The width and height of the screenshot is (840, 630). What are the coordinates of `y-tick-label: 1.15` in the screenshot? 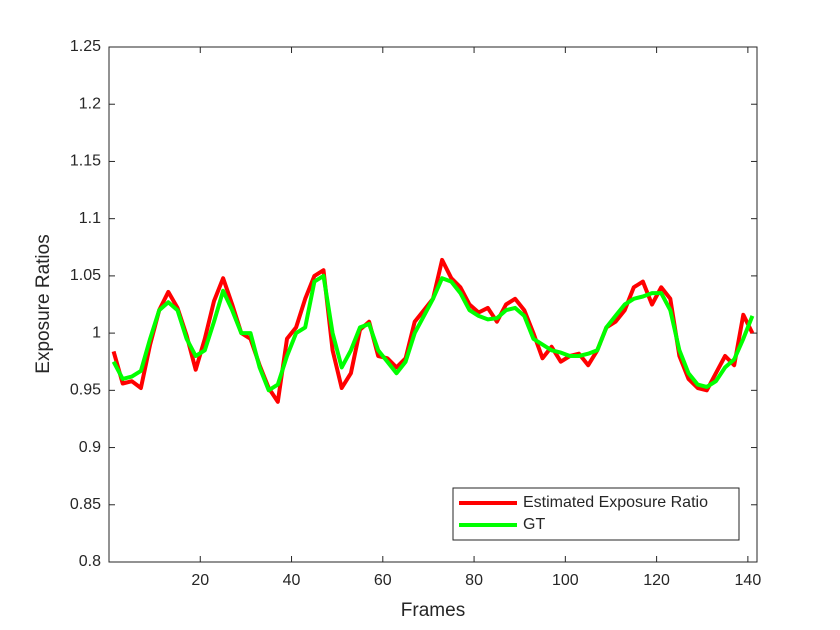 It's located at (85, 161).